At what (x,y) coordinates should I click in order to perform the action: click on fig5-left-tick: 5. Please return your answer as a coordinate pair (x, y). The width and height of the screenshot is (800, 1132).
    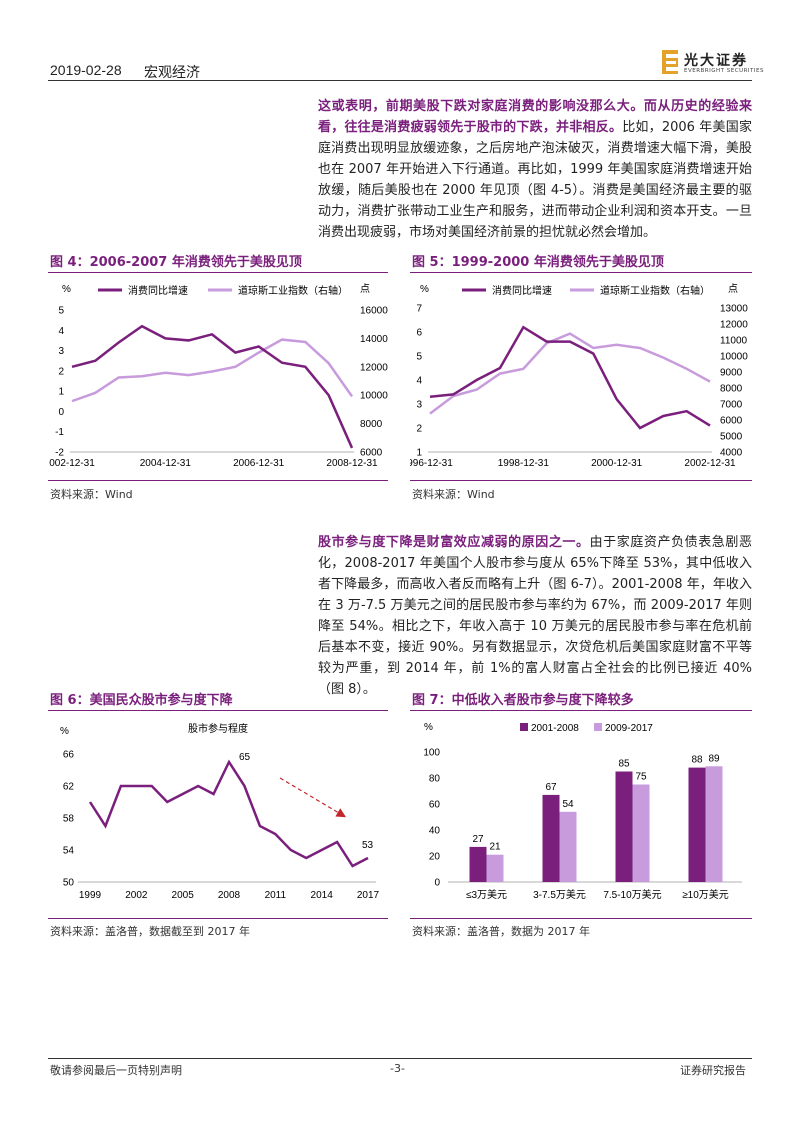
    Looking at the image, I should click on (419, 357).